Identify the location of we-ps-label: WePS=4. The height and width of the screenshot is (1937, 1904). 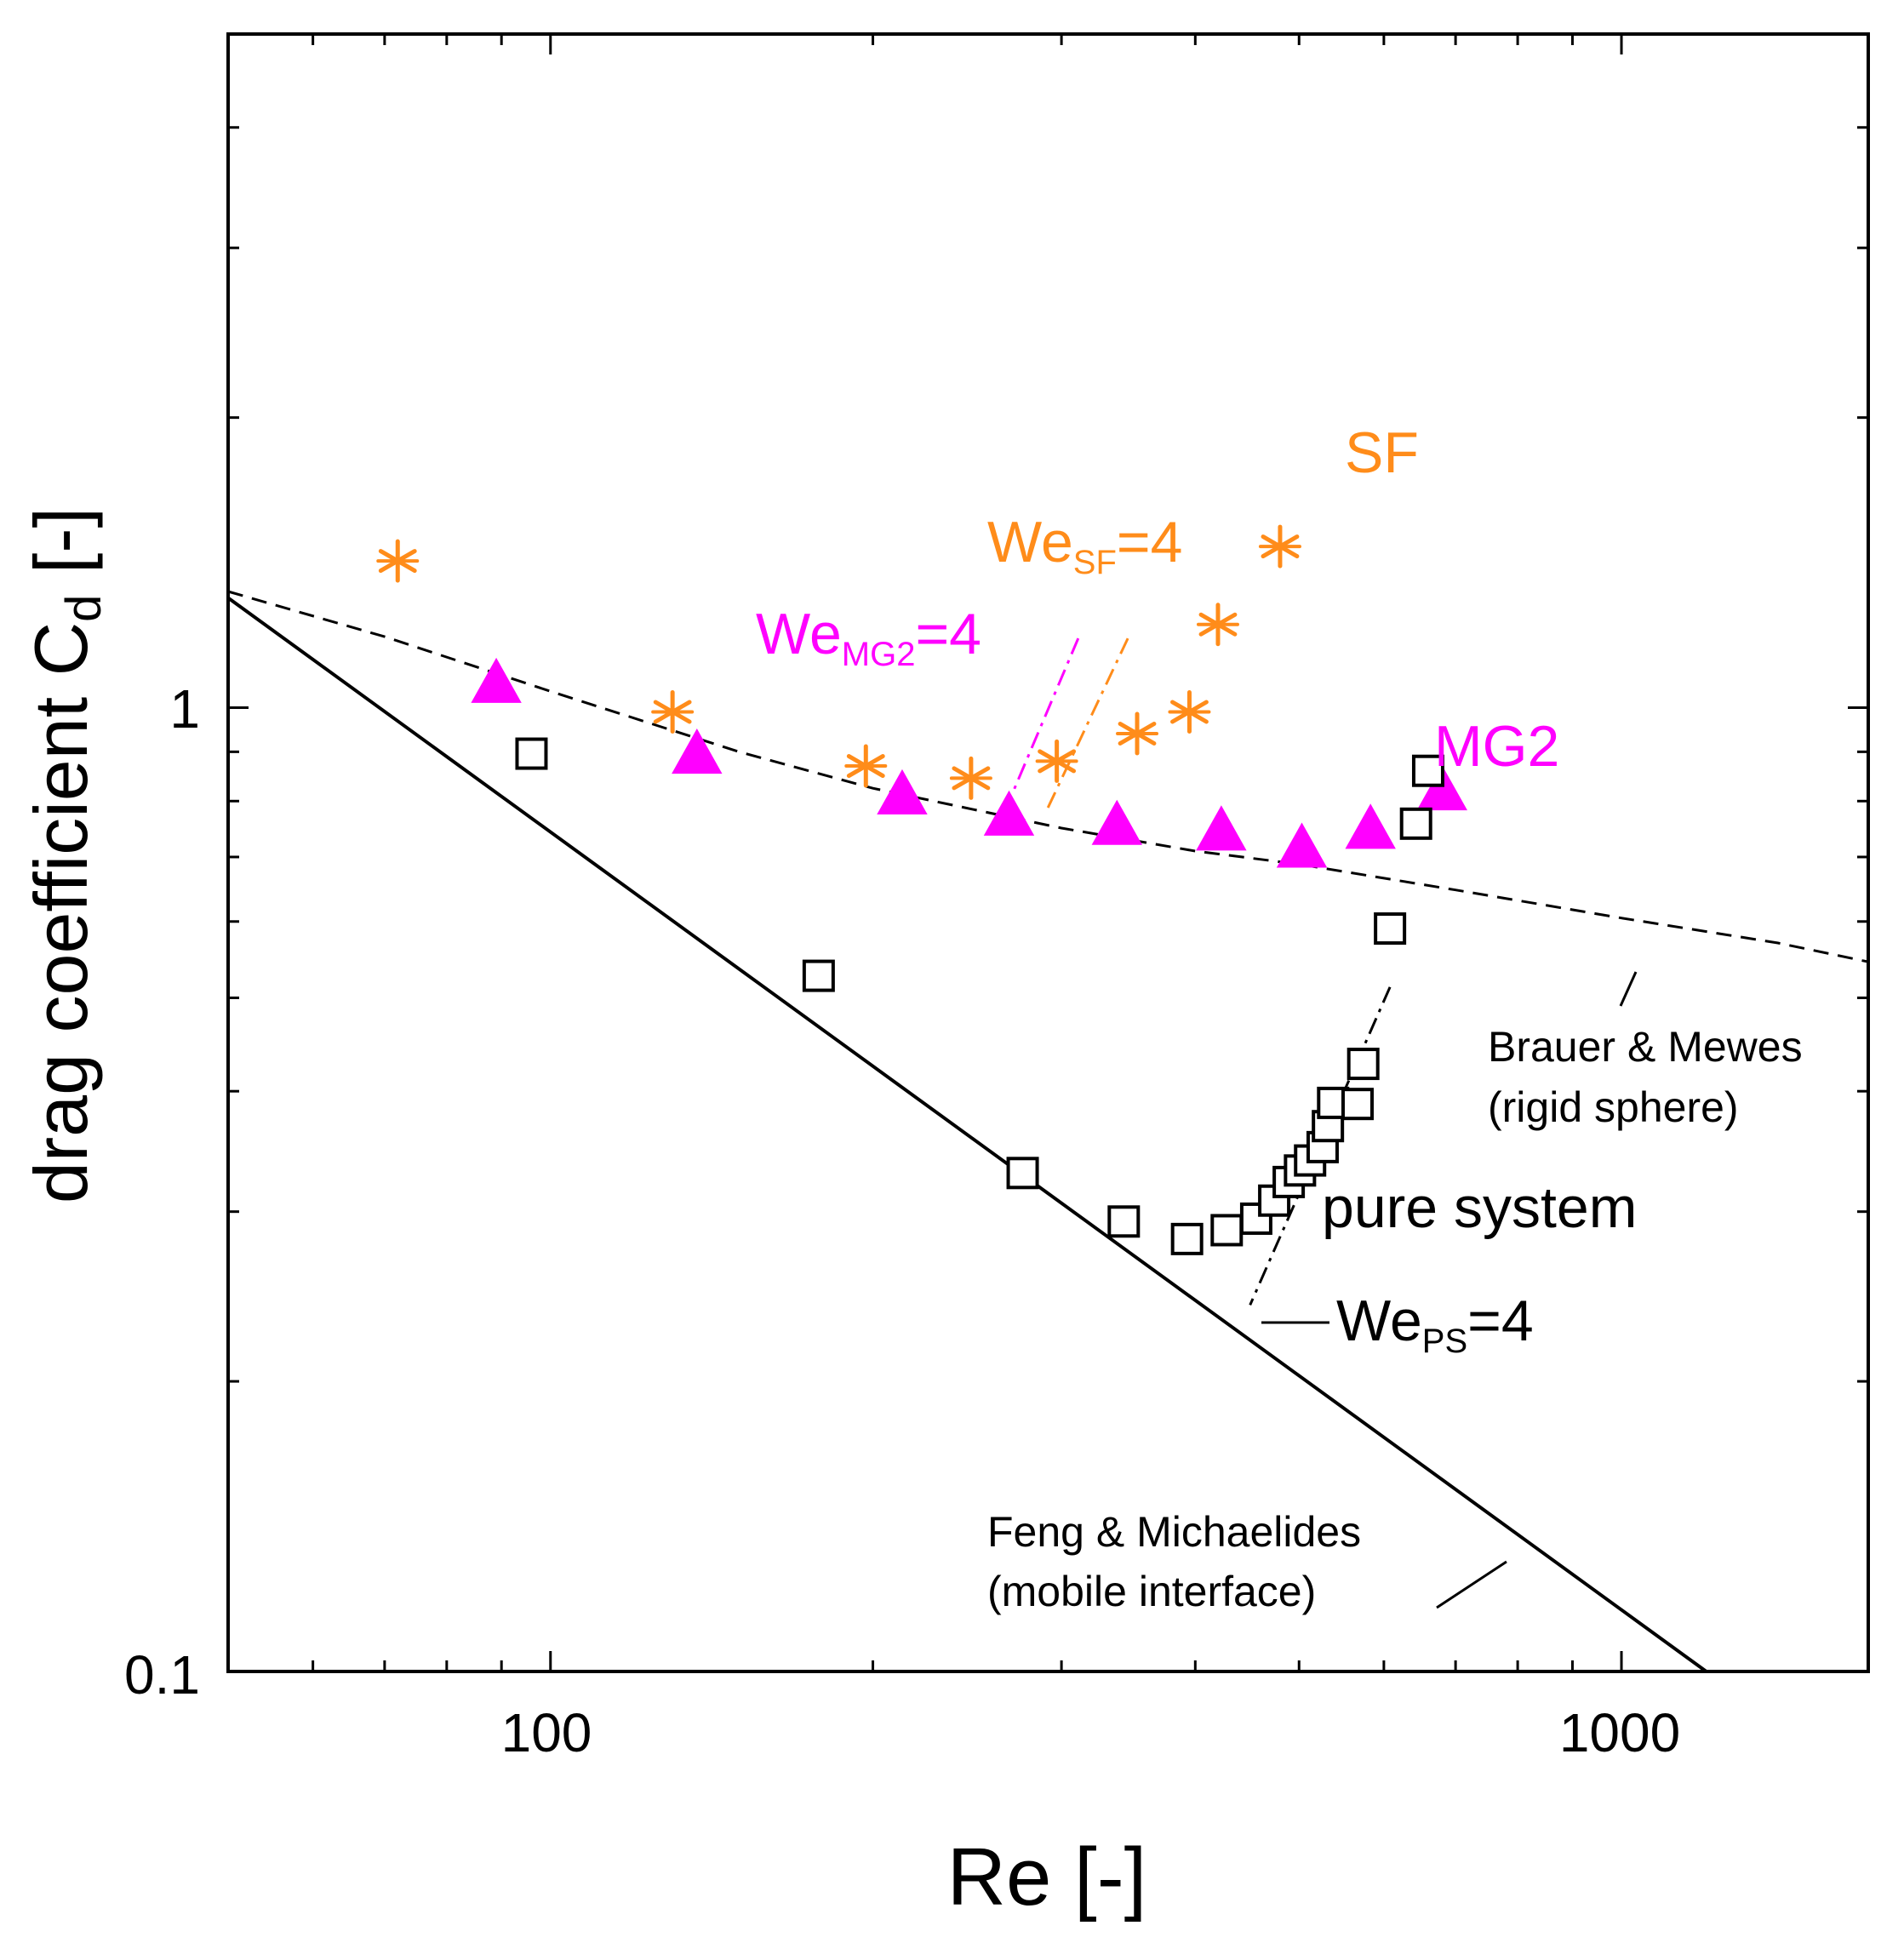
(1435, 1324).